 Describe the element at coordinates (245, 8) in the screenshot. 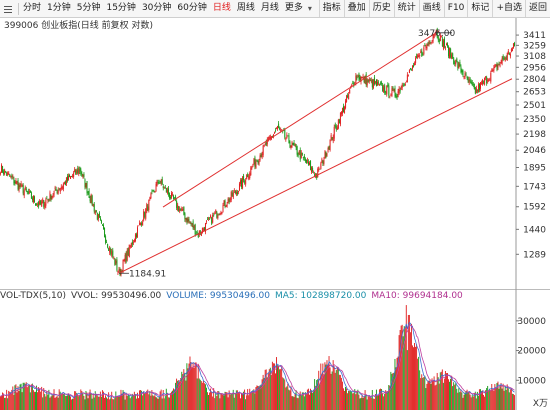

I see `period-tab: 周线` at that location.